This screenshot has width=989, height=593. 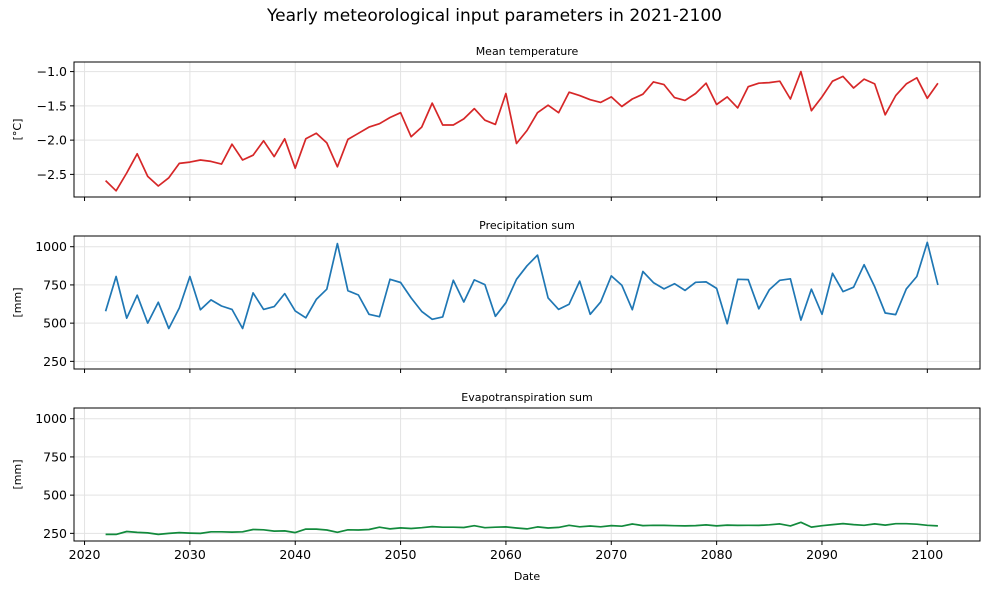 What do you see at coordinates (55, 456) in the screenshot?
I see `y-tick-label: 750` at bounding box center [55, 456].